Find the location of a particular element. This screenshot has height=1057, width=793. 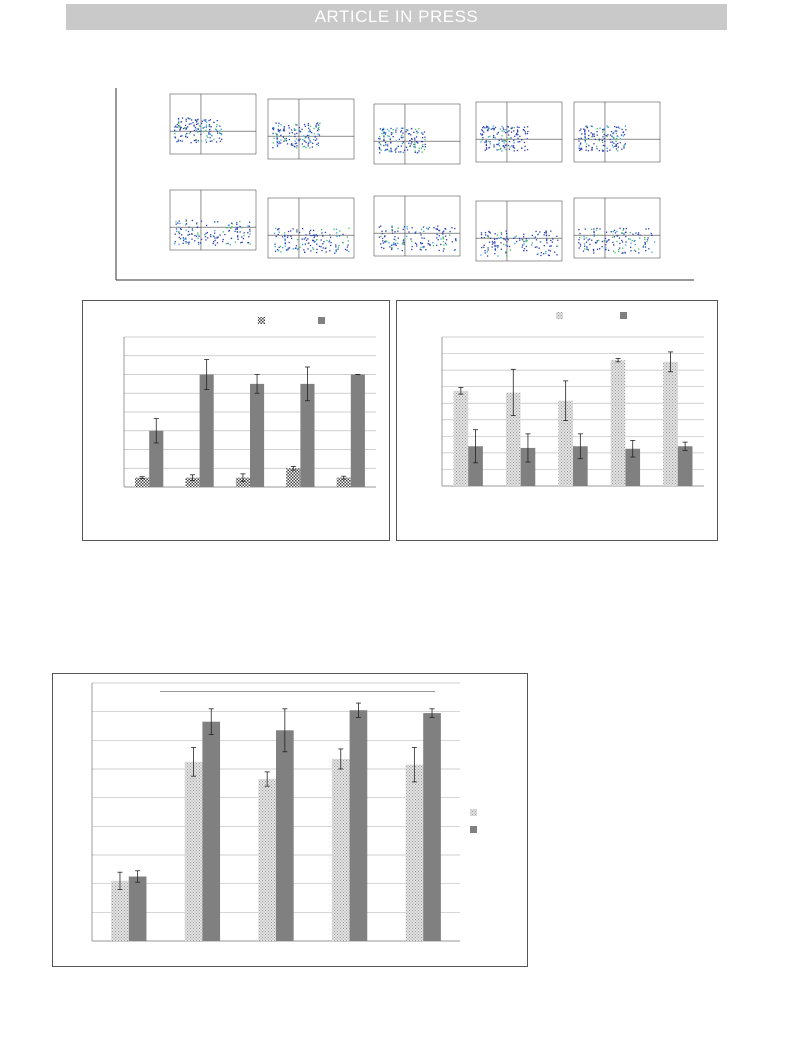

flow-plot-events is located at coordinates (504, 138).